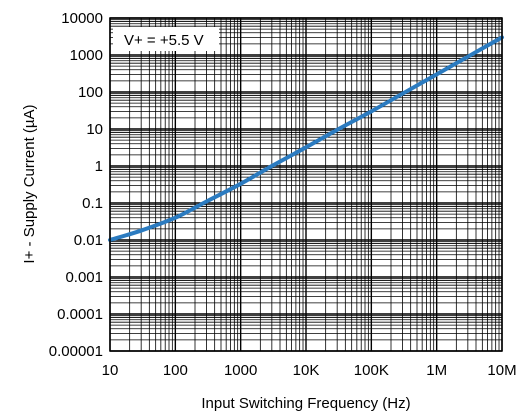 This screenshot has width=526, height=416. I want to click on y-axis-title: I+ - Supply Current (µA), so click(29, 183).